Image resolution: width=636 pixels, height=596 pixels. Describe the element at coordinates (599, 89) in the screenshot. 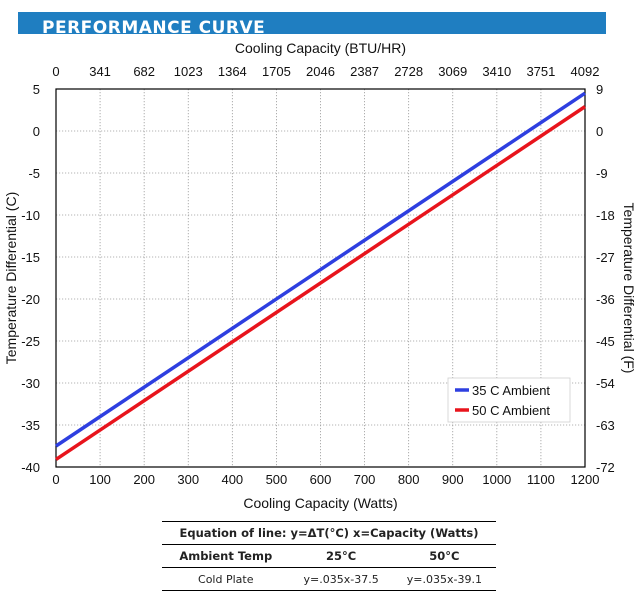

I see `right-tick-label: 9` at that location.